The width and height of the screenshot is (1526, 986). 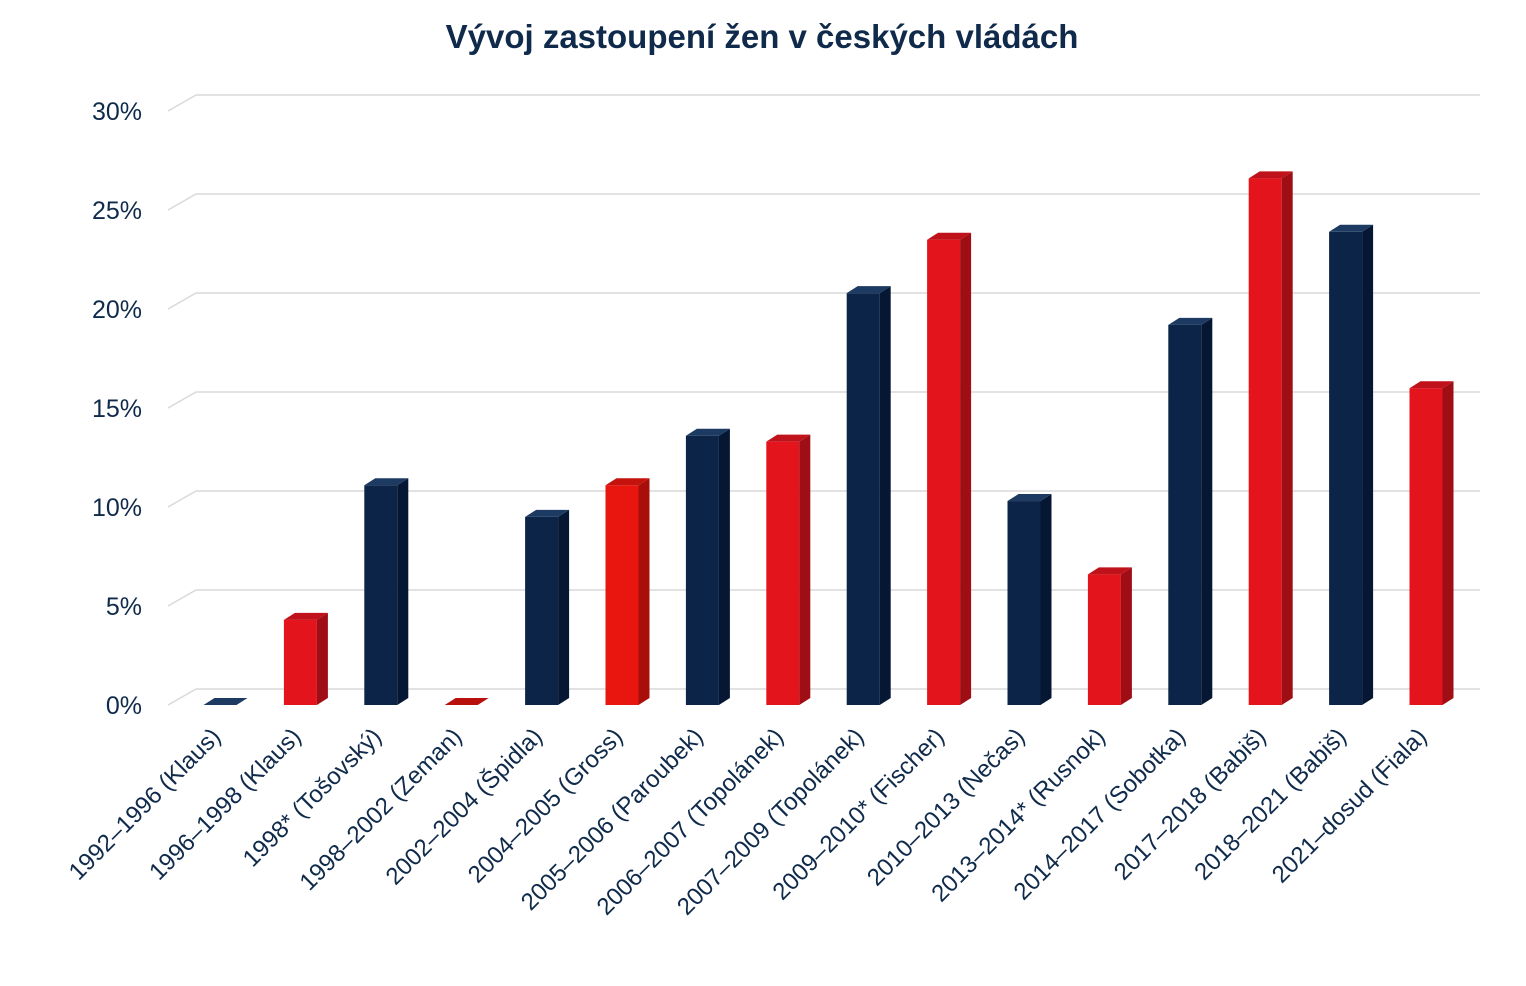 I want to click on y-tick-label: 5%, so click(x=124, y=607).